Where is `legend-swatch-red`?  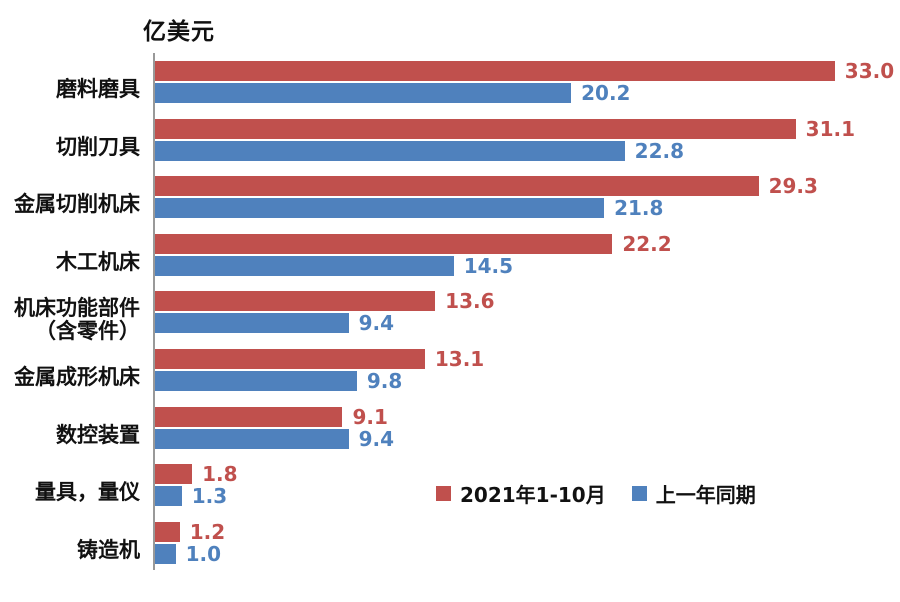
legend-swatch-red is located at coordinates (443, 493).